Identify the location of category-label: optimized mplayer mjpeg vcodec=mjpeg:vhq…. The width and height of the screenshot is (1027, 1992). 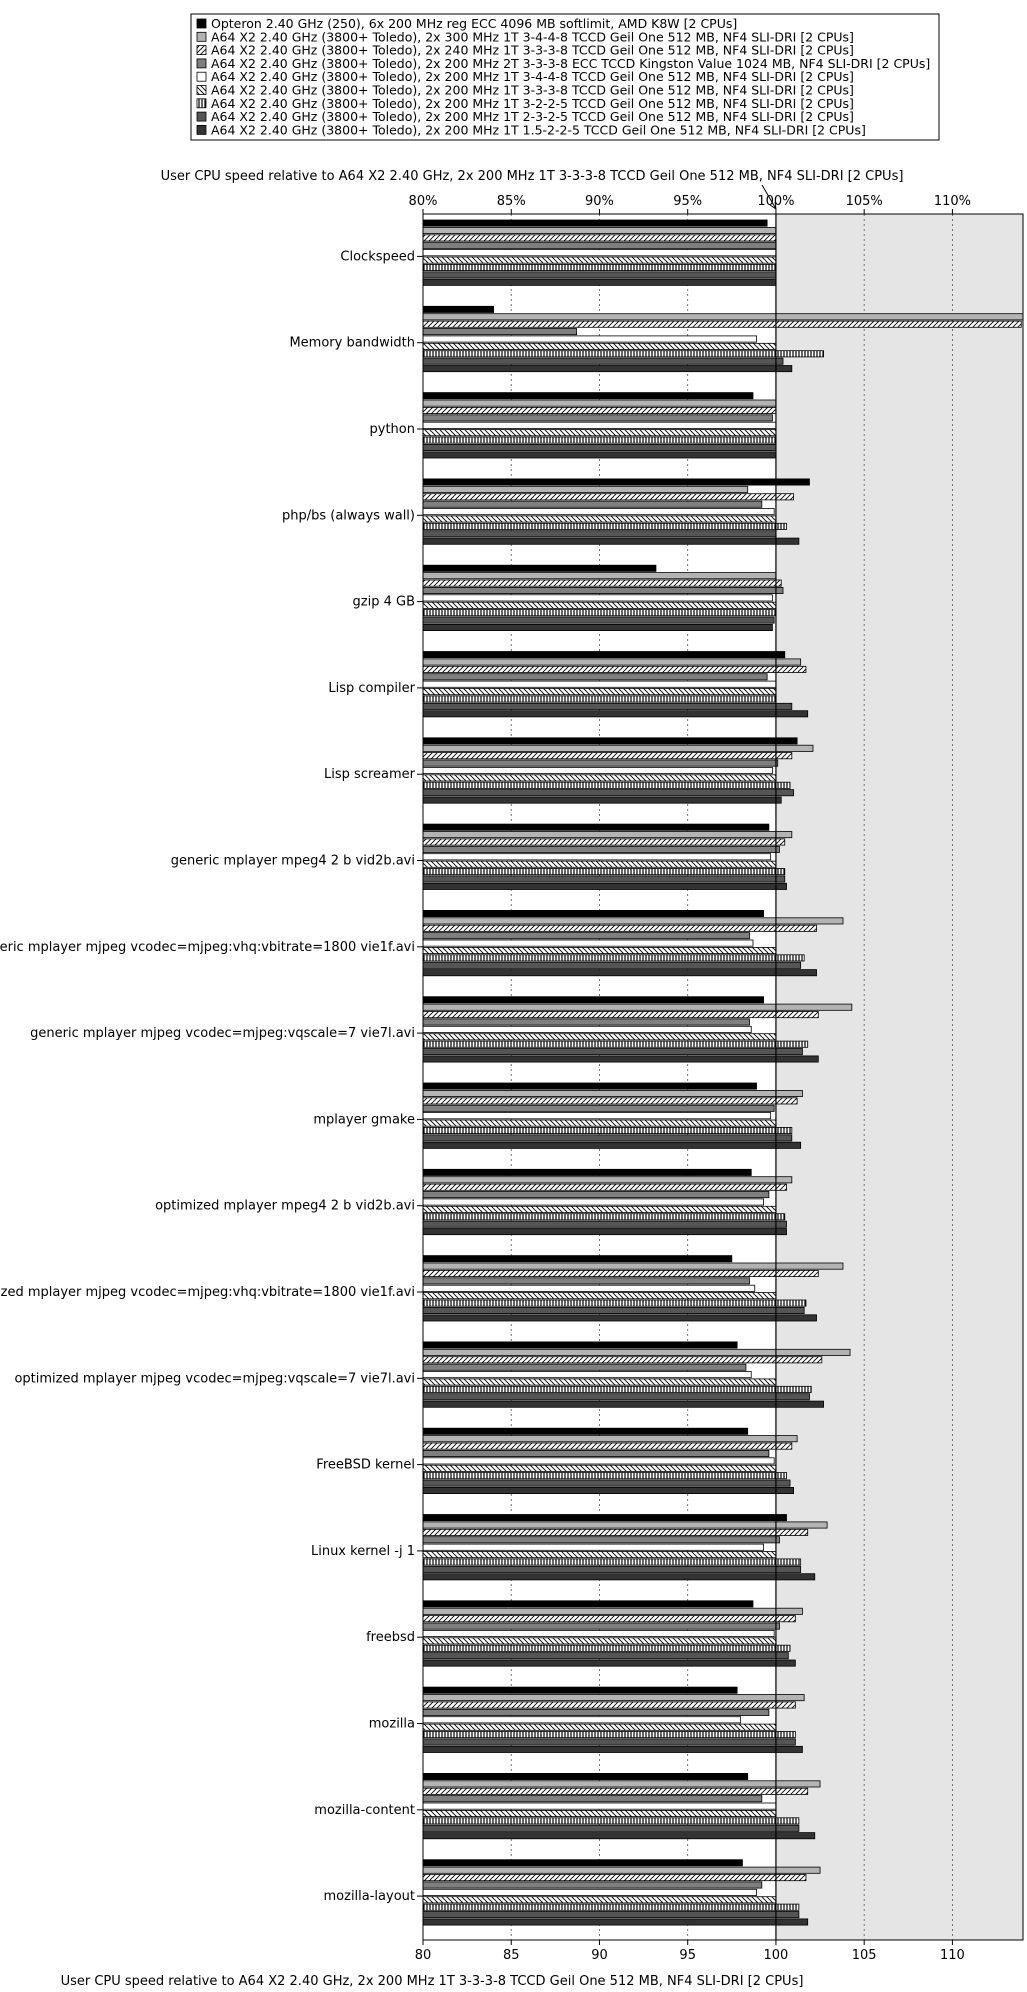
(207, 1292).